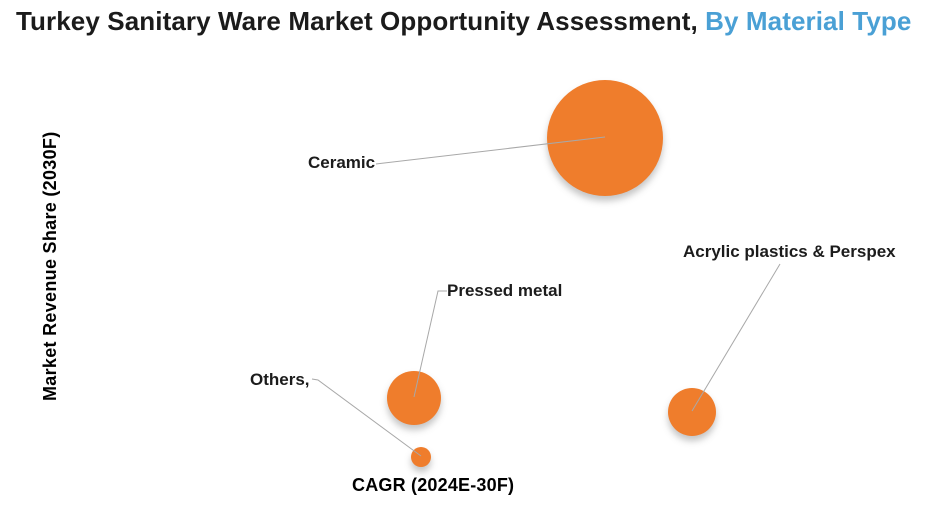 Image resolution: width=940 pixels, height=510 pixels. I want to click on chart-title-accent: By Material Type, so click(804, 21).